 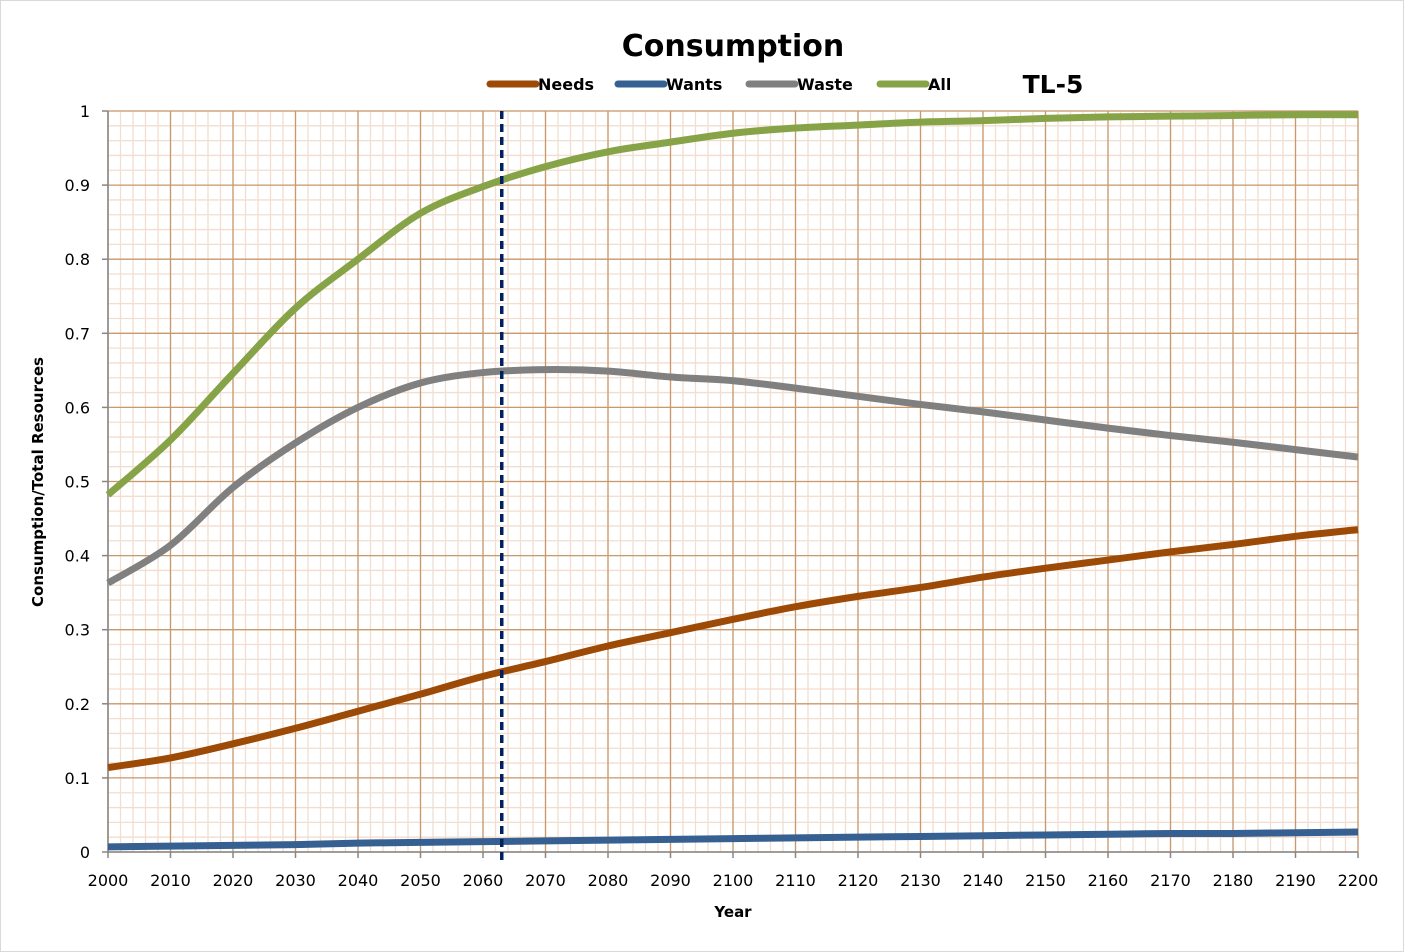 What do you see at coordinates (170, 880) in the screenshot?
I see `x-tick-label: 2010` at bounding box center [170, 880].